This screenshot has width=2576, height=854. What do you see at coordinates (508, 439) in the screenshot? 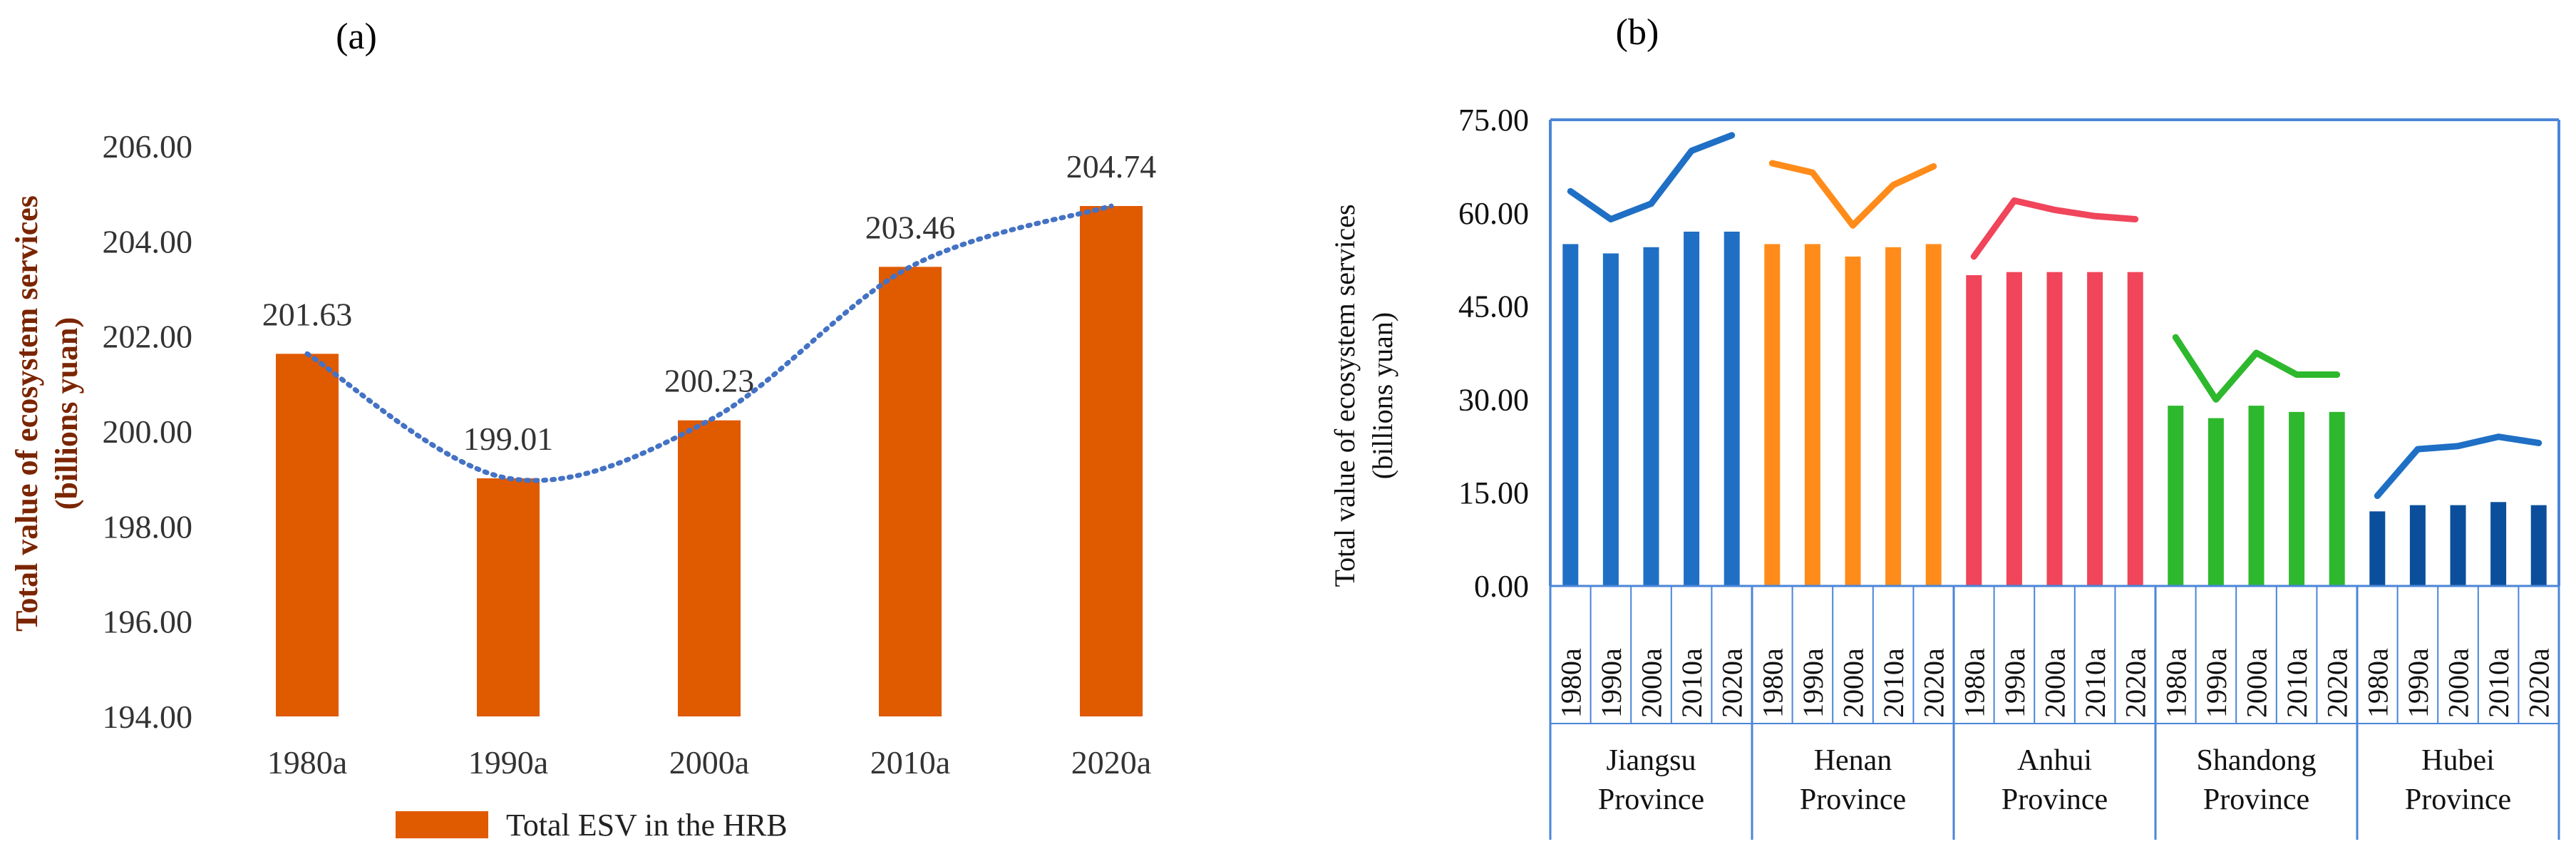
I see `data-label: 199.01` at bounding box center [508, 439].